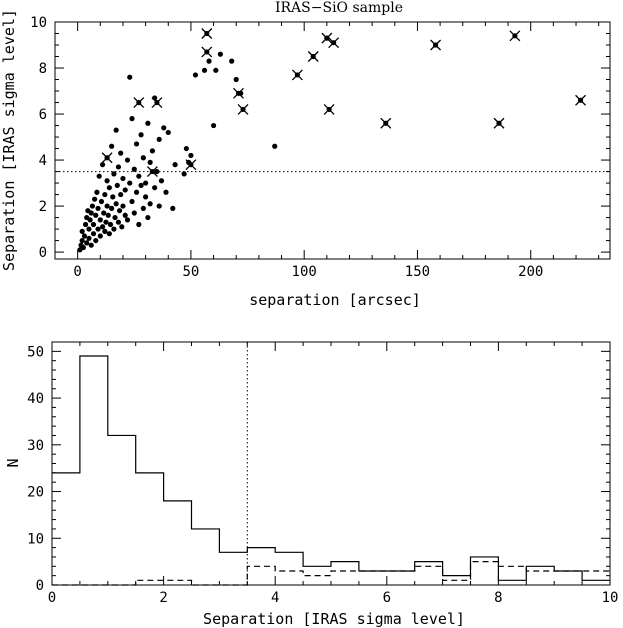 Image resolution: width=623 pixels, height=628 pixels. I want to click on scatter-y-tick-label: 2, so click(43, 207).